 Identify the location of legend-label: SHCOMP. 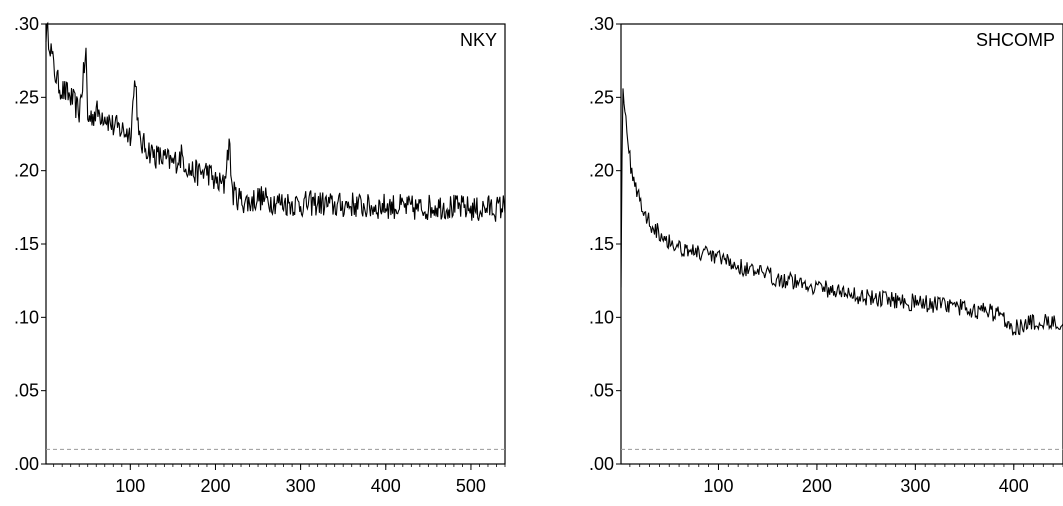
(1015, 40).